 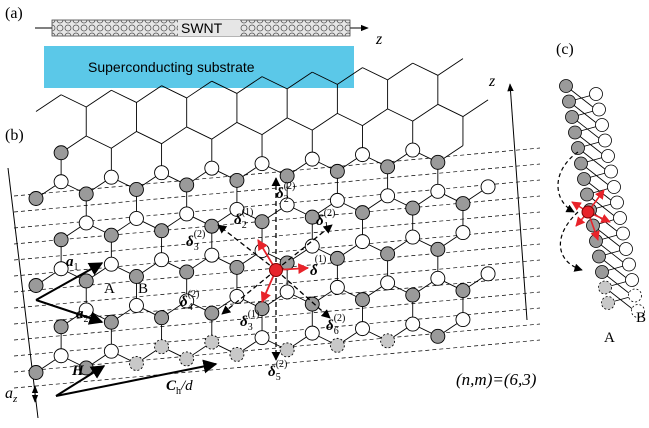 What do you see at coordinates (11, 395) in the screenshot?
I see `az-label: az` at bounding box center [11, 395].